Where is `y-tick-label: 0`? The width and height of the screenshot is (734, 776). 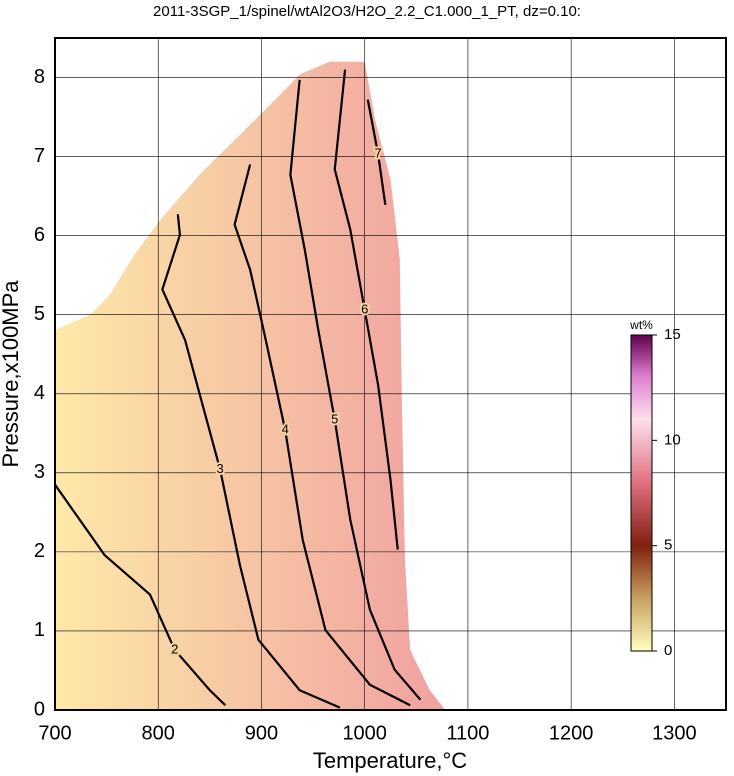 y-tick-label: 0 is located at coordinates (39, 709).